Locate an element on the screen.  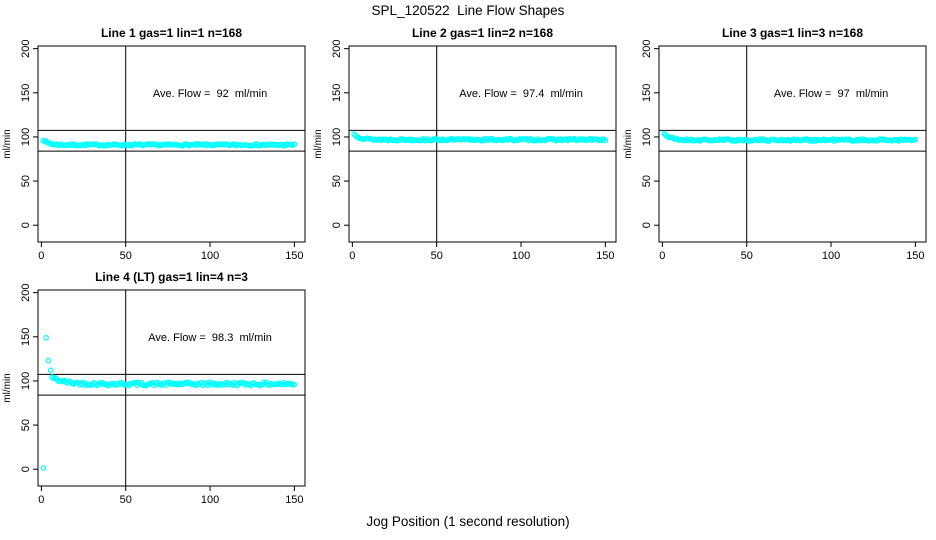
ave-flow-annotation: Ave. Flow = 98.3 ml/min is located at coordinates (210, 338).